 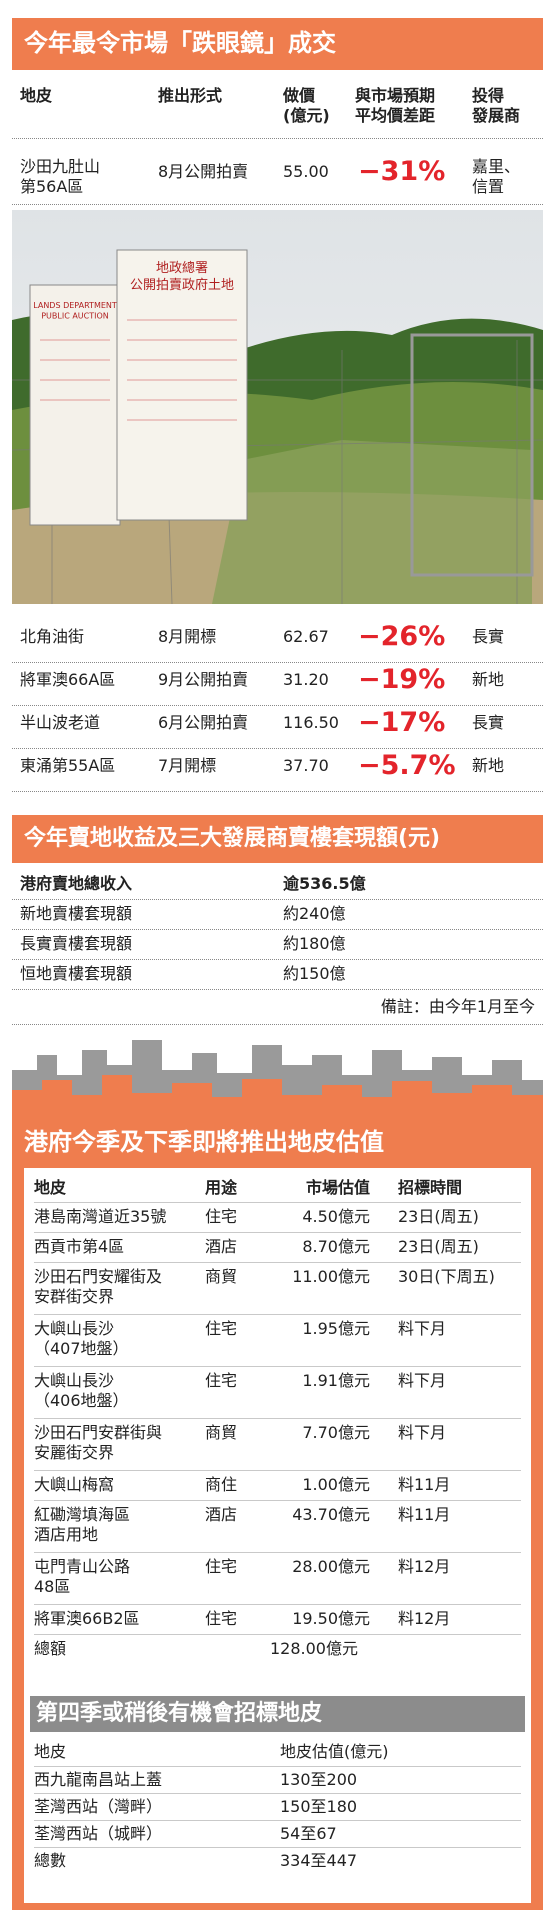 What do you see at coordinates (50, 1648) in the screenshot?
I see `total-label: 總額` at bounding box center [50, 1648].